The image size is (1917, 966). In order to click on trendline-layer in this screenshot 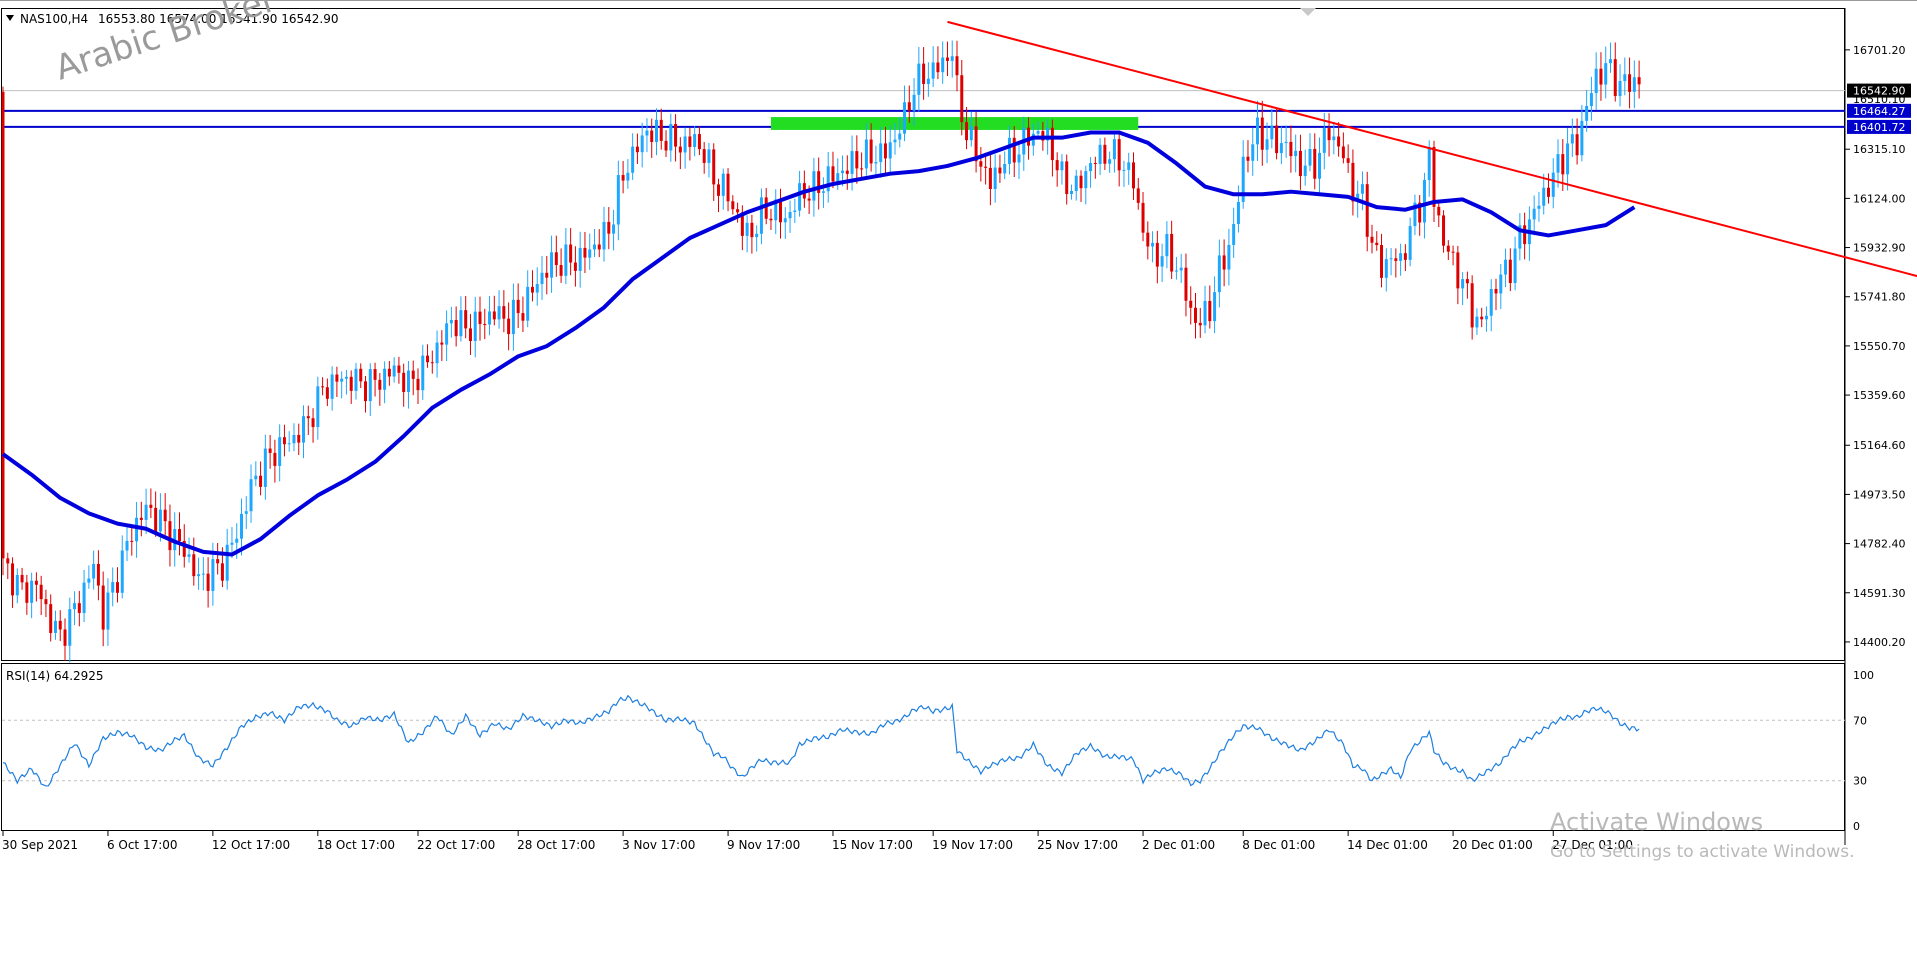, I will do `click(1432, 155)`.